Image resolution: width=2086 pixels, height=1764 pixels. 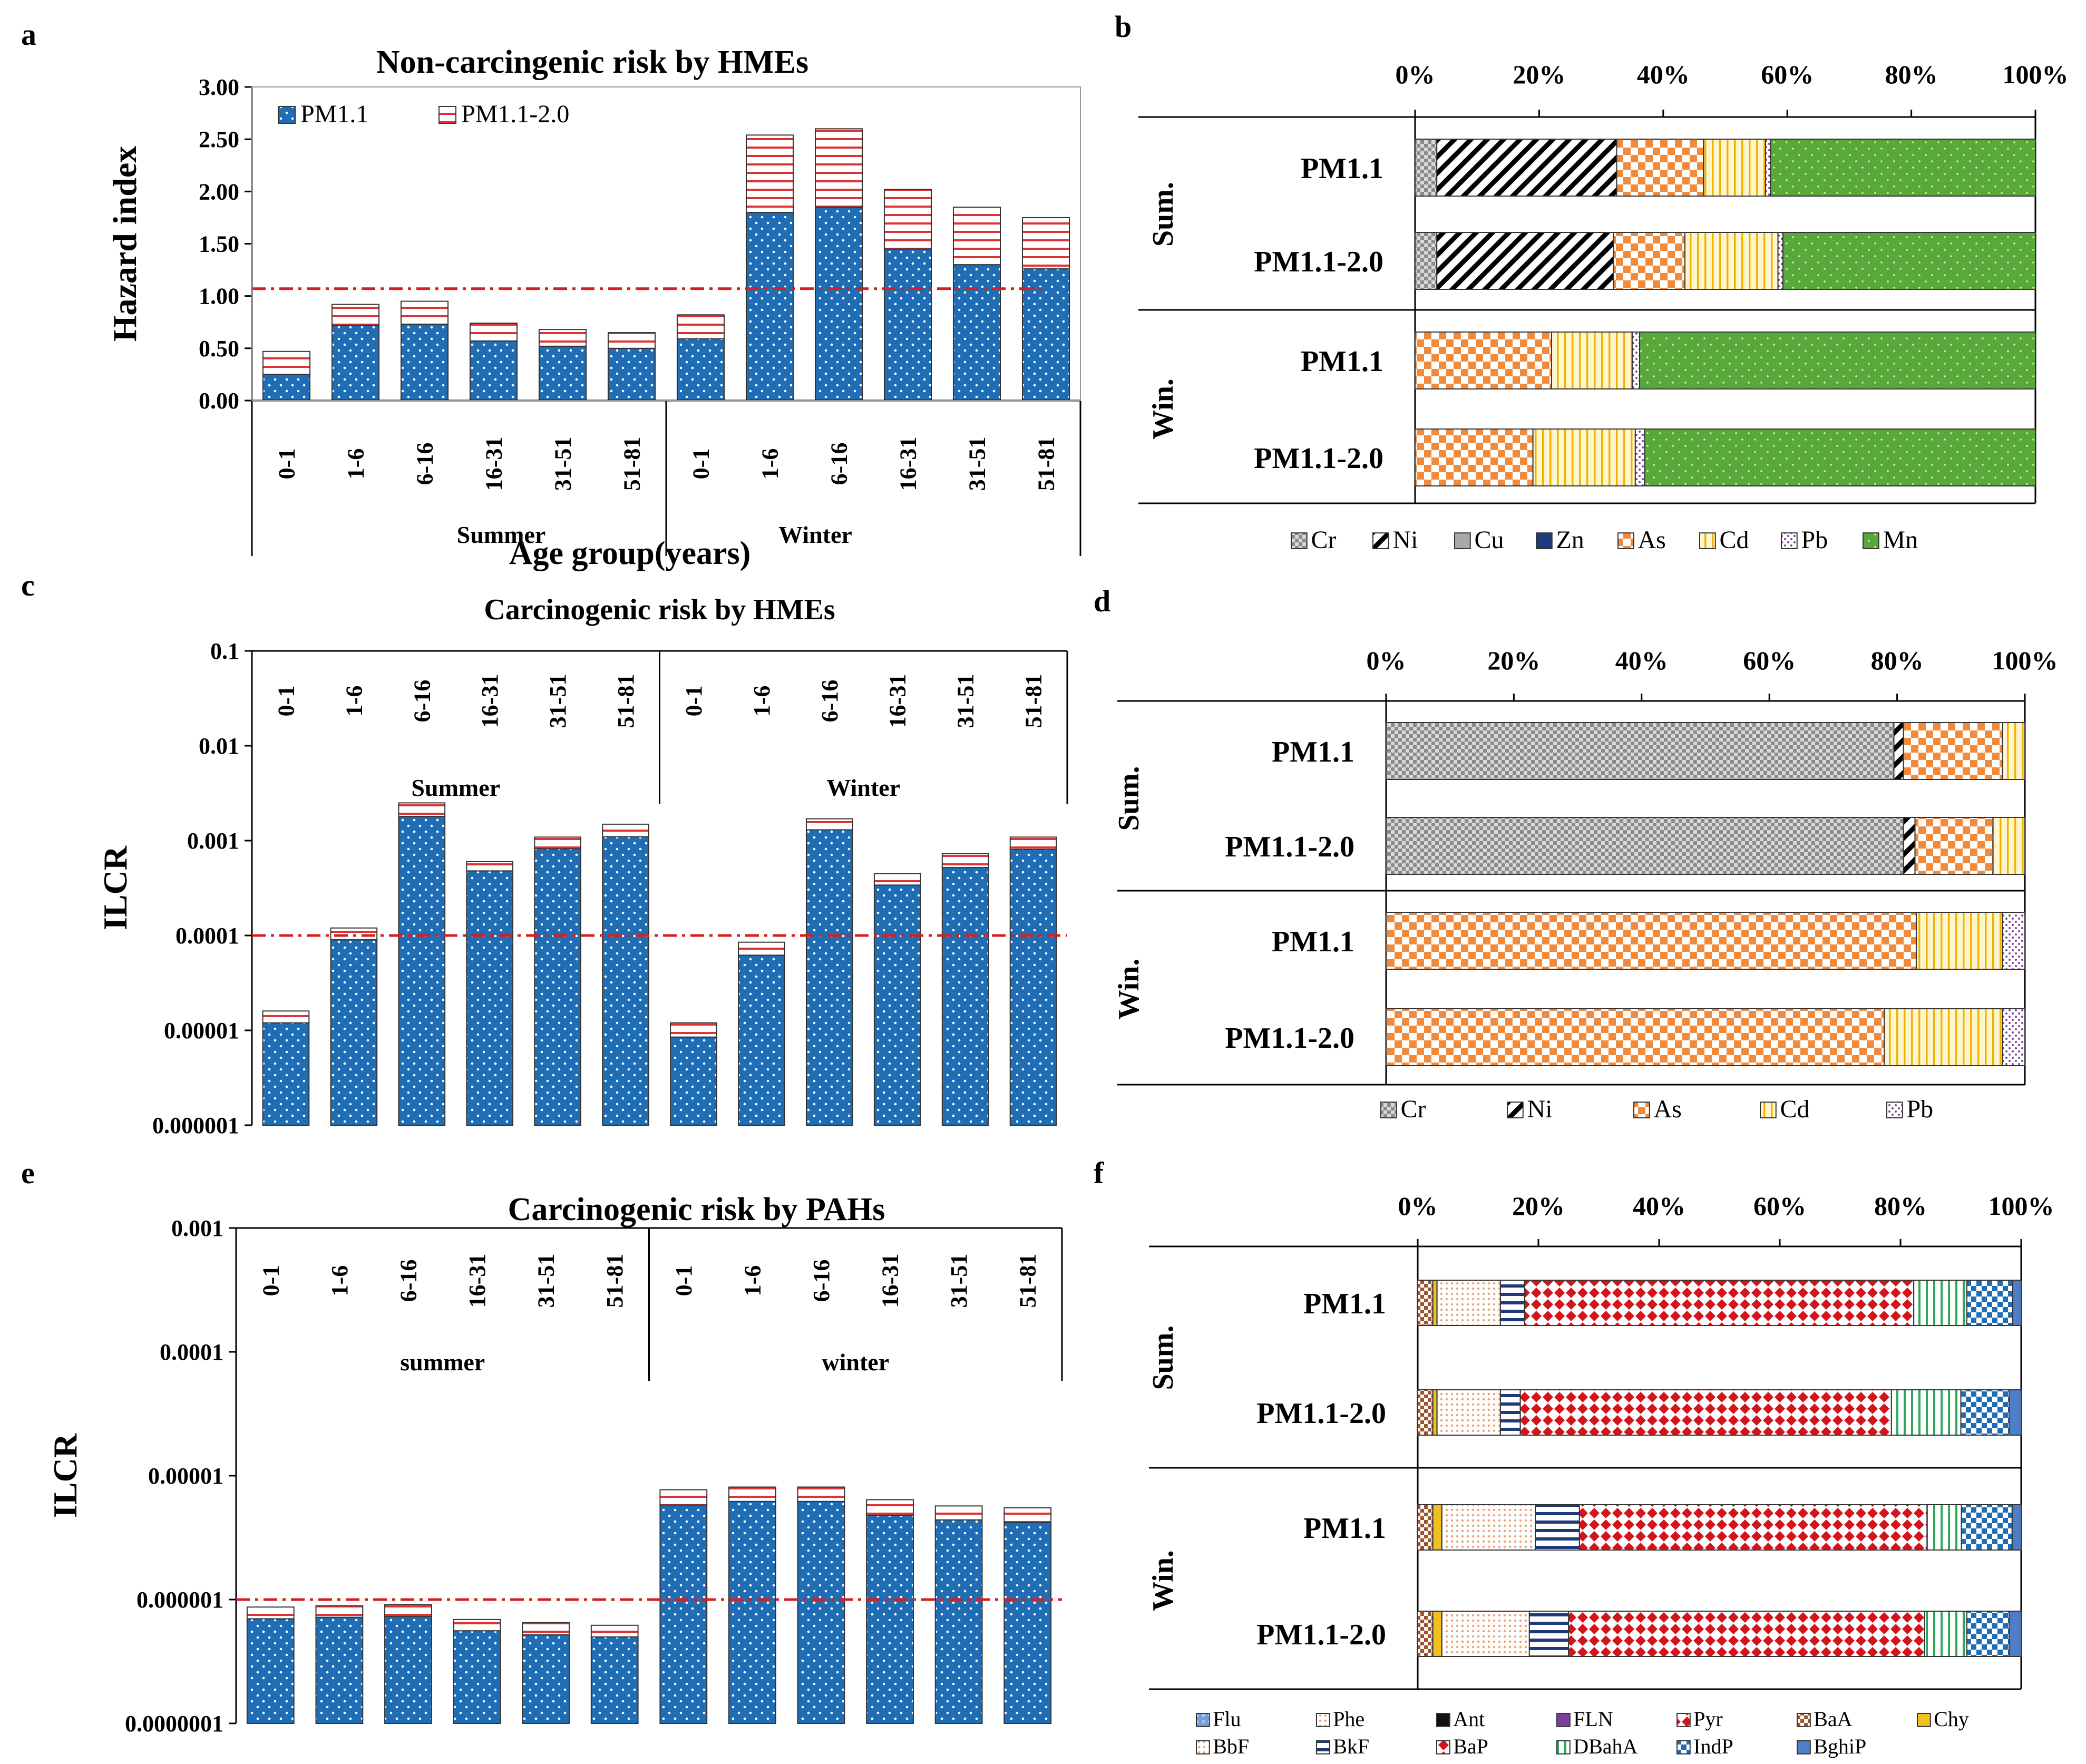 What do you see at coordinates (1833, 1719) in the screenshot?
I see `legend-label: BaA` at bounding box center [1833, 1719].